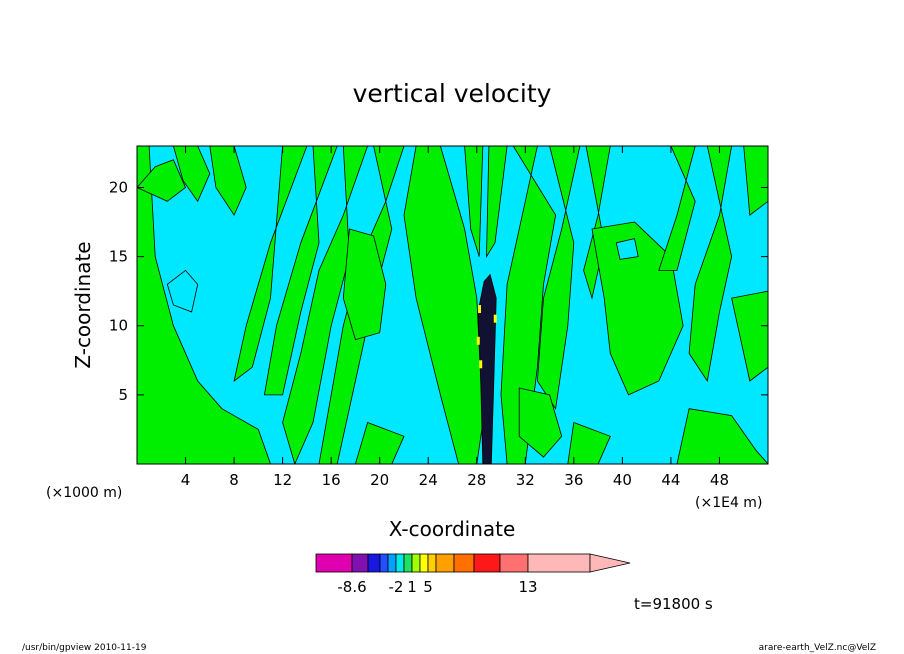 The width and height of the screenshot is (904, 654). What do you see at coordinates (473, 574) in the screenshot?
I see `colorbar: -8.6 -2 1 5 13` at bounding box center [473, 574].